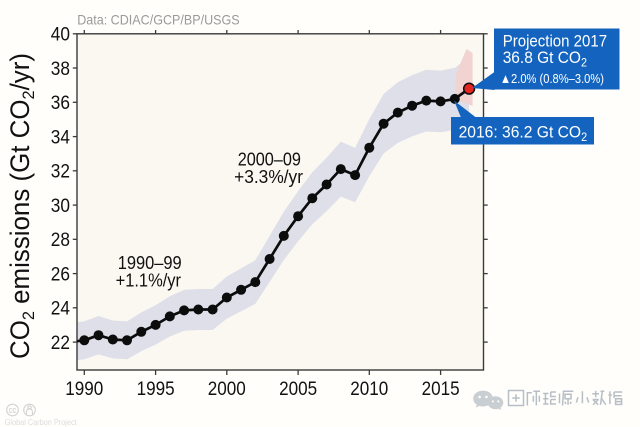 The height and width of the screenshot is (427, 640). What do you see at coordinates (84, 389) in the screenshot?
I see `svg-text: 1990` at bounding box center [84, 389].